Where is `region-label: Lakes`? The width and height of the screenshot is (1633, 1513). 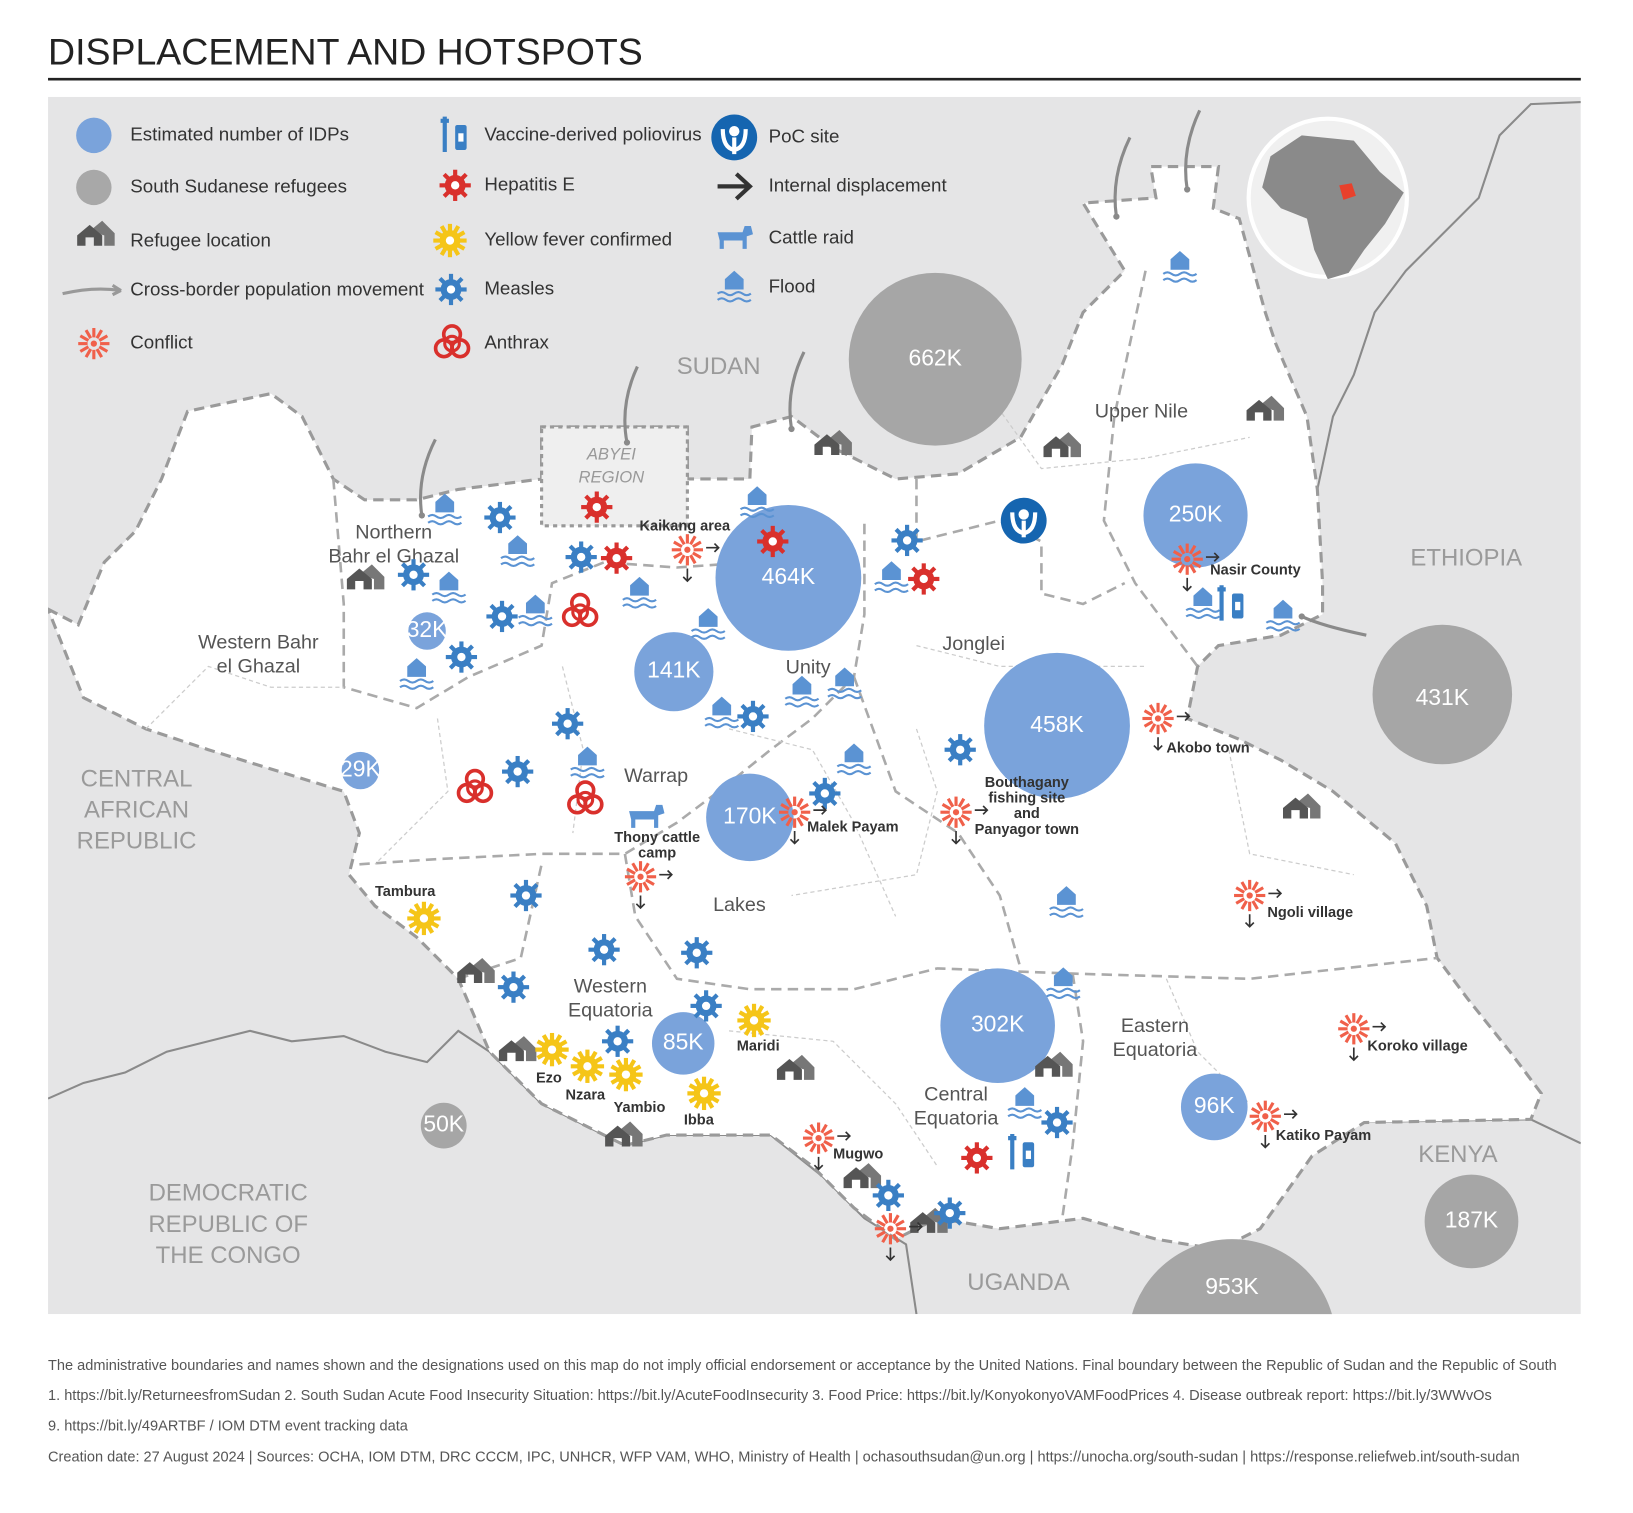 region-label: Lakes is located at coordinates (739, 905).